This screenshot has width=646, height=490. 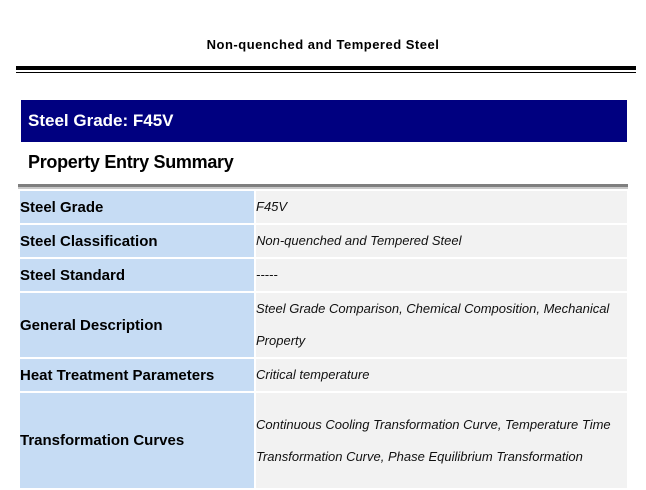 What do you see at coordinates (441, 275) in the screenshot?
I see `row-value-steel-standard: -----` at bounding box center [441, 275].